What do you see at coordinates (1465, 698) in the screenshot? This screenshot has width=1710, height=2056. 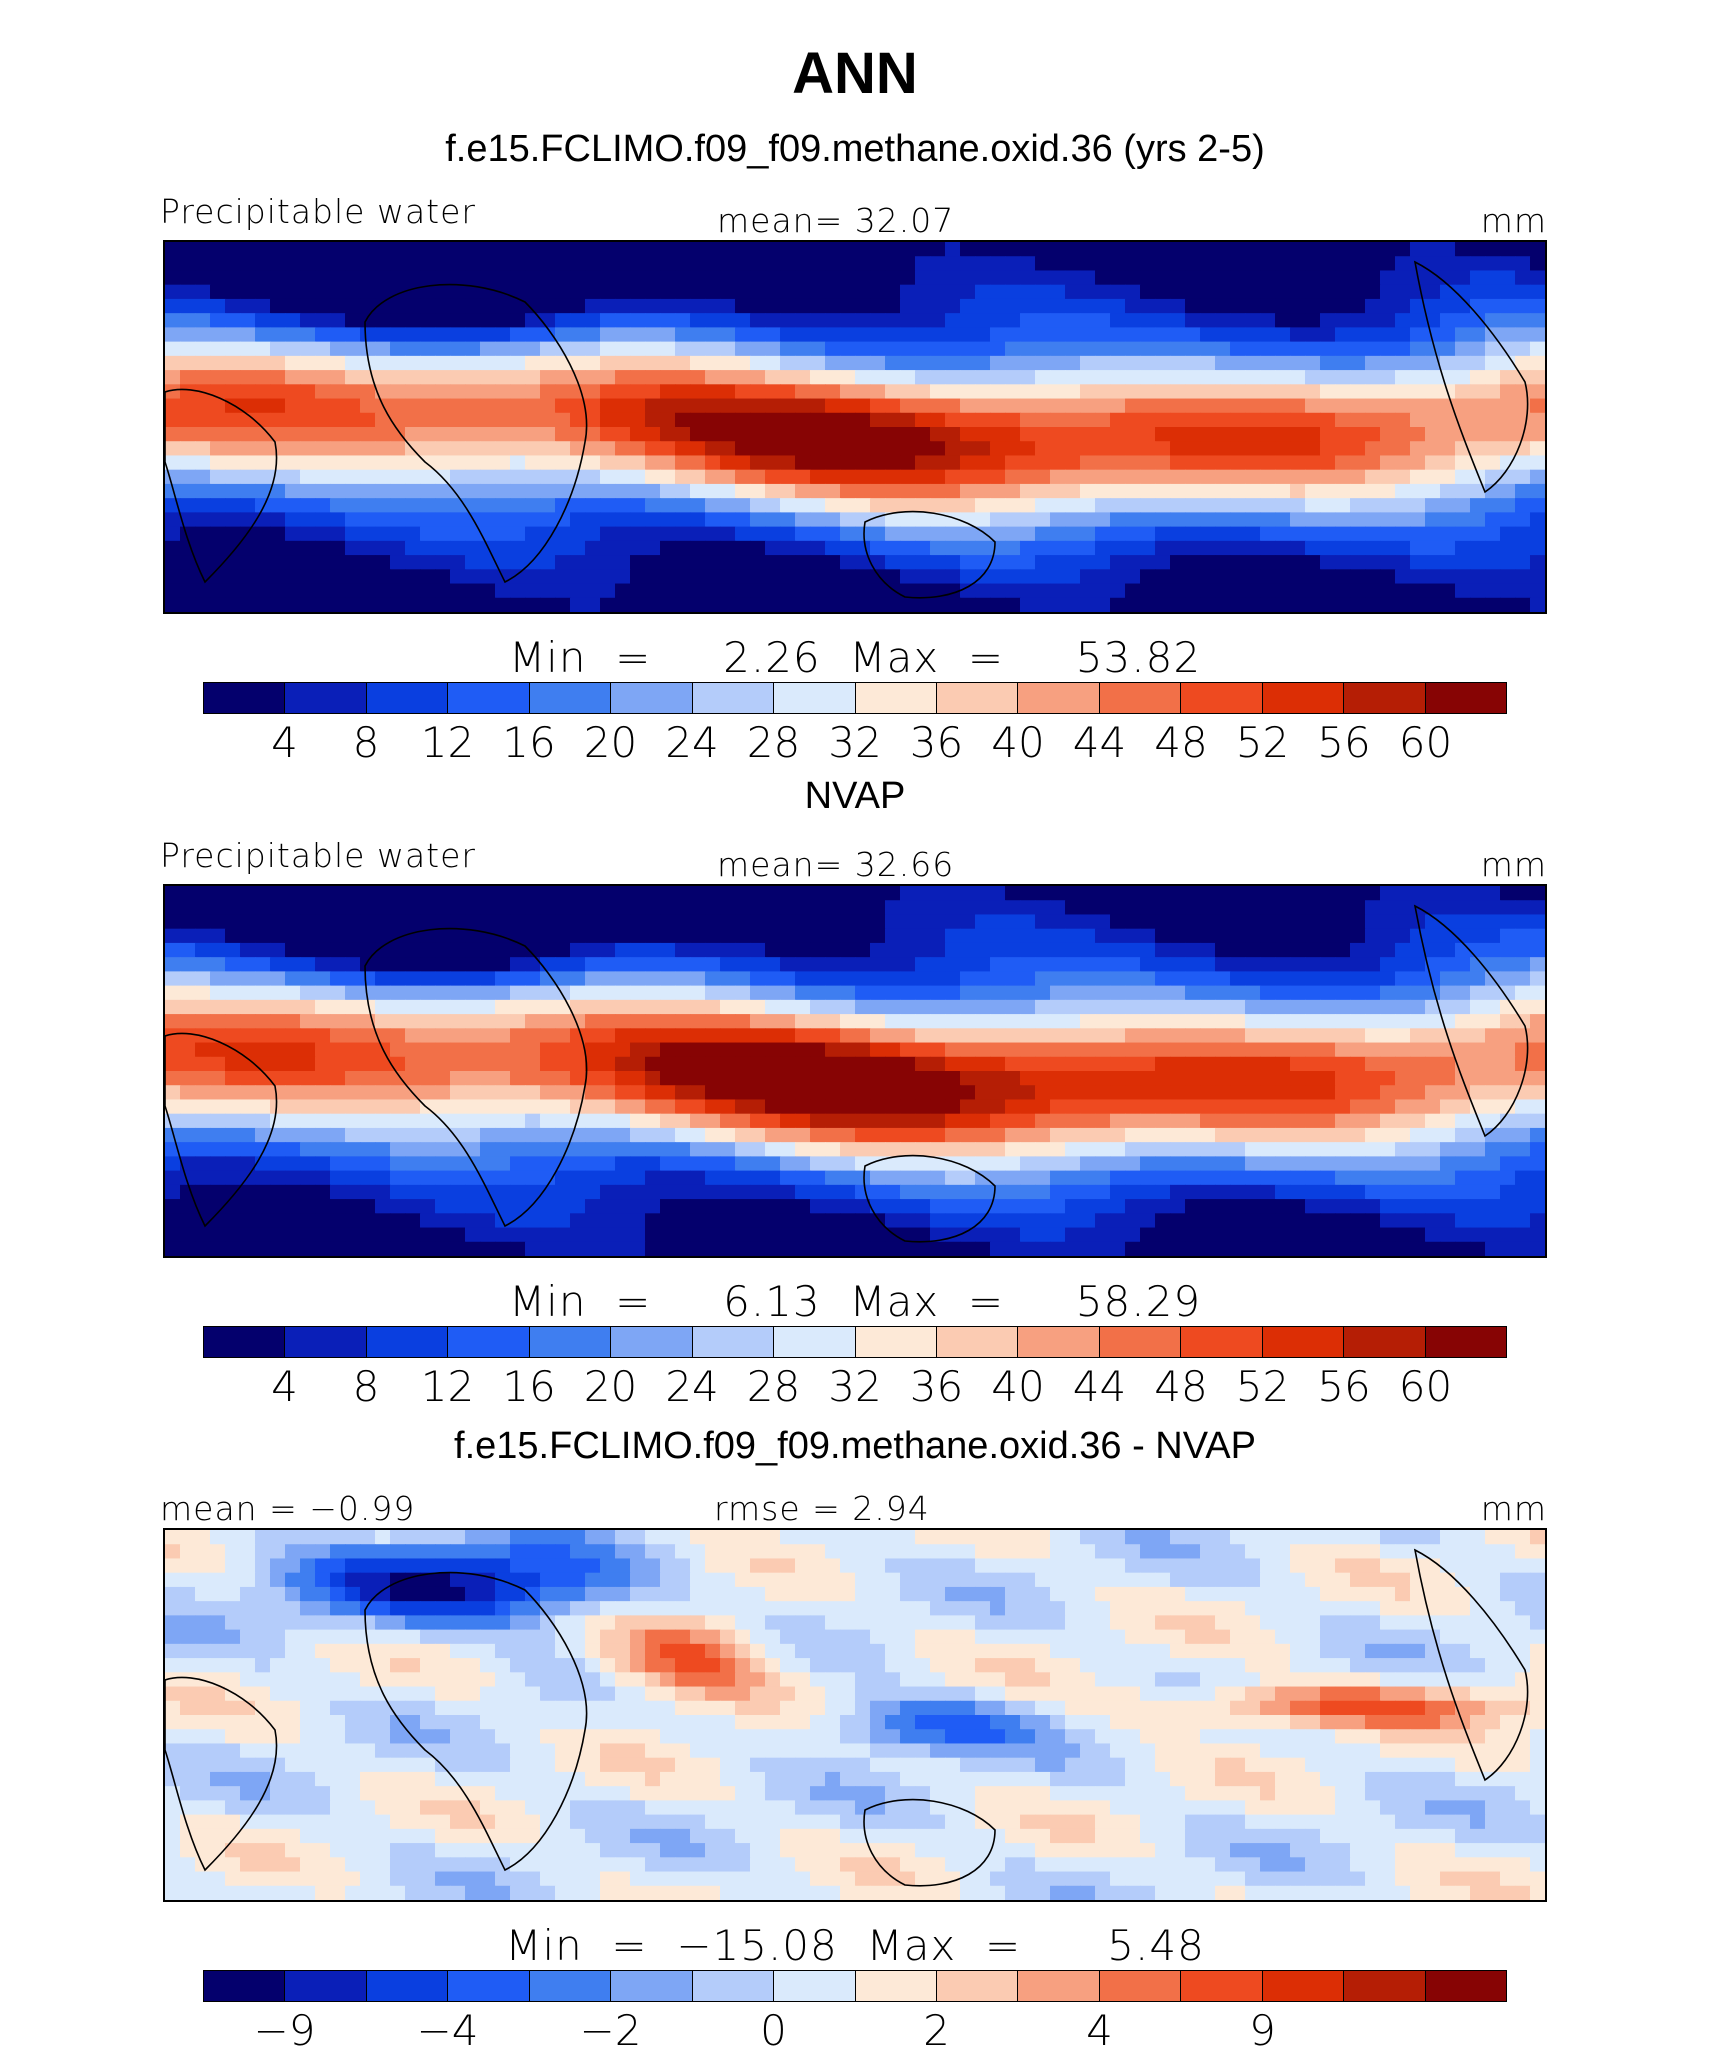 I see `colorbar-swatch` at bounding box center [1465, 698].